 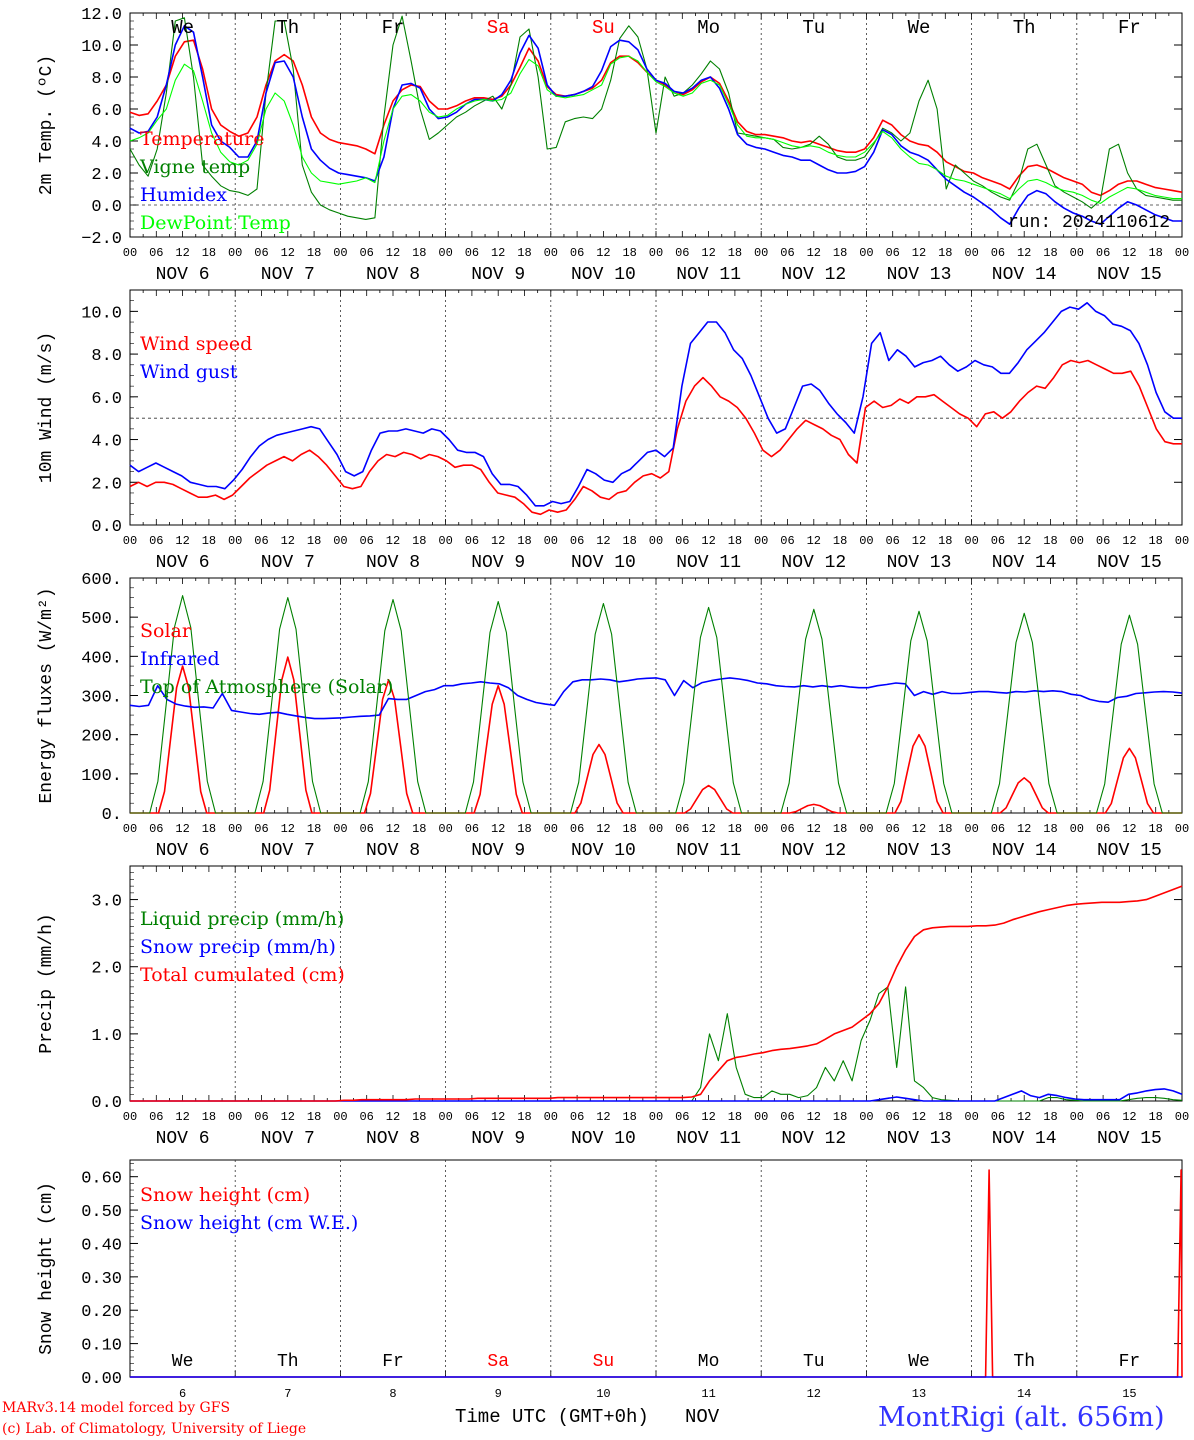 What do you see at coordinates (708, 1394) in the screenshot?
I see `day-number-label: 11` at bounding box center [708, 1394].